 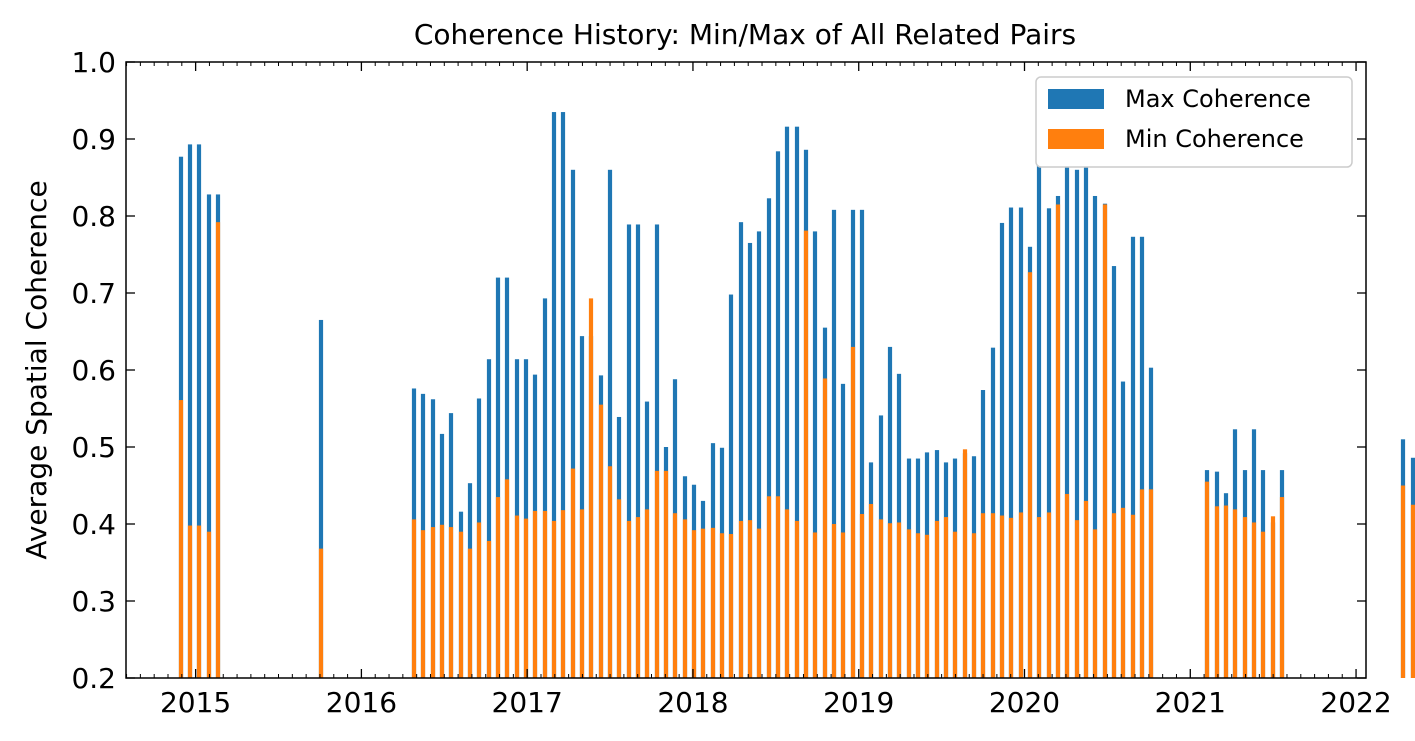 What do you see at coordinates (692, 702) in the screenshot?
I see `x-tick-label: 2018` at bounding box center [692, 702].